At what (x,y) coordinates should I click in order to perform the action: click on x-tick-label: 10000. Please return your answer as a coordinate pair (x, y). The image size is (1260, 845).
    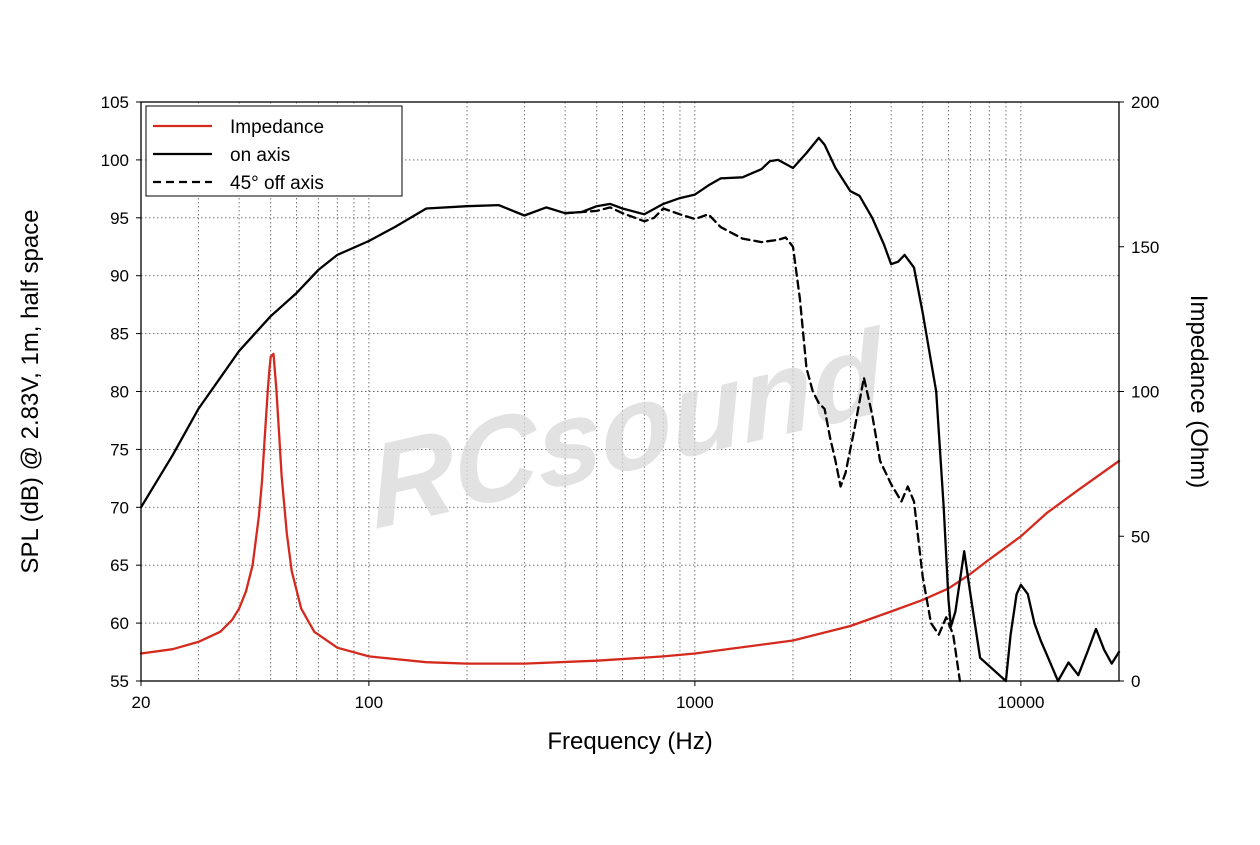
    Looking at the image, I should click on (1020, 702).